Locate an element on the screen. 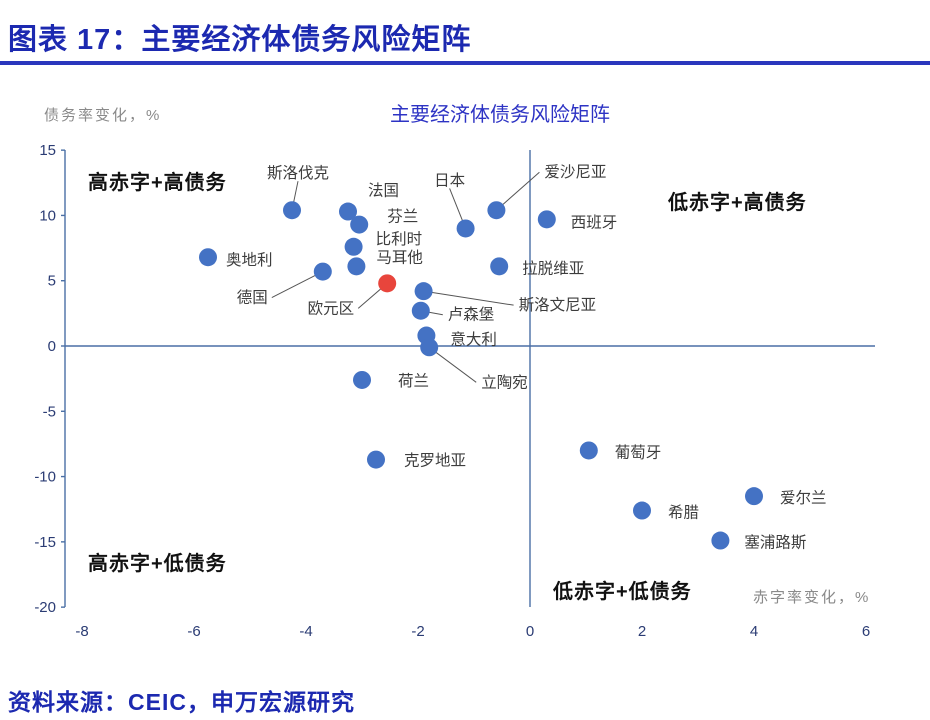 Image resolution: width=930 pixels, height=720 pixels. country-label: 爱沙尼亚 is located at coordinates (575, 172).